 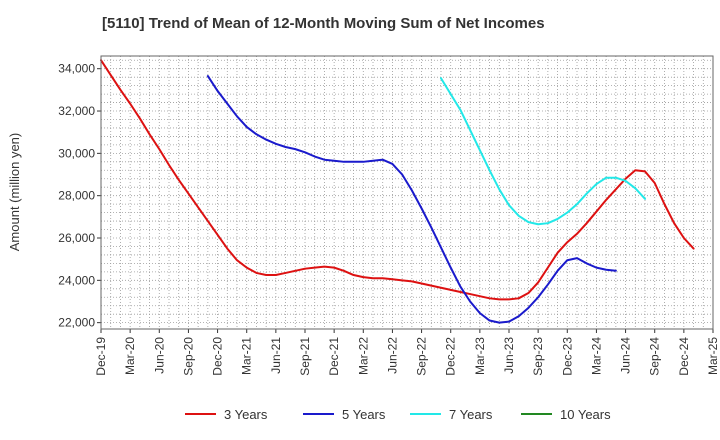 I want to click on x-tick-label: Dec-20, so click(x=218, y=356).